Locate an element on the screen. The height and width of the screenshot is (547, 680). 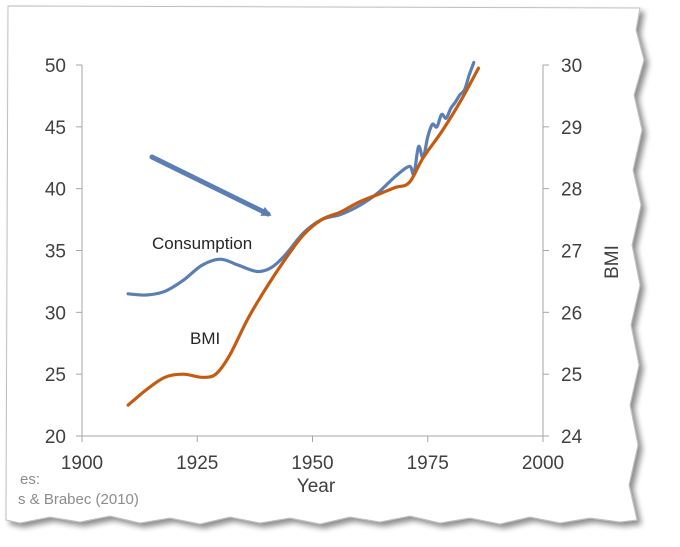
x-tick-label: 1925 is located at coordinates (197, 463).